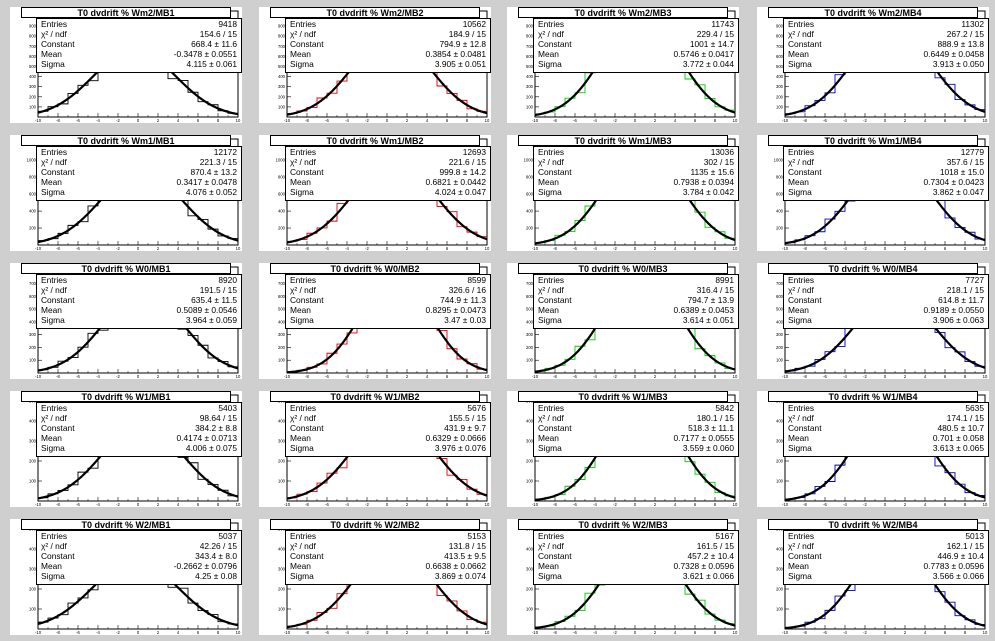 The height and width of the screenshot is (641, 995). What do you see at coordinates (388, 192) in the screenshot?
I see `stats-row-sigma: Sigma 4.024 ± 0.047` at bounding box center [388, 192].